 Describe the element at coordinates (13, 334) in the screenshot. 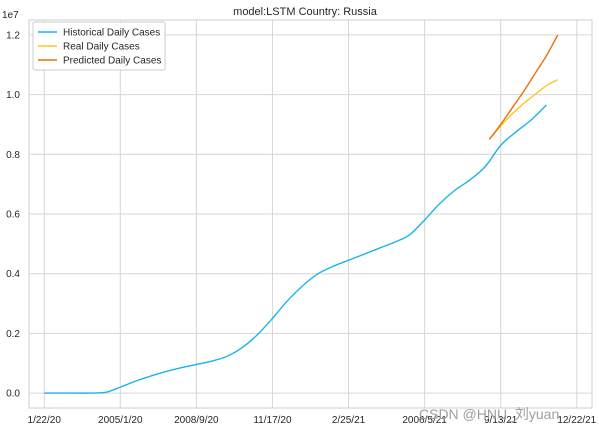

I see `y-tick-label: 0.2` at that location.